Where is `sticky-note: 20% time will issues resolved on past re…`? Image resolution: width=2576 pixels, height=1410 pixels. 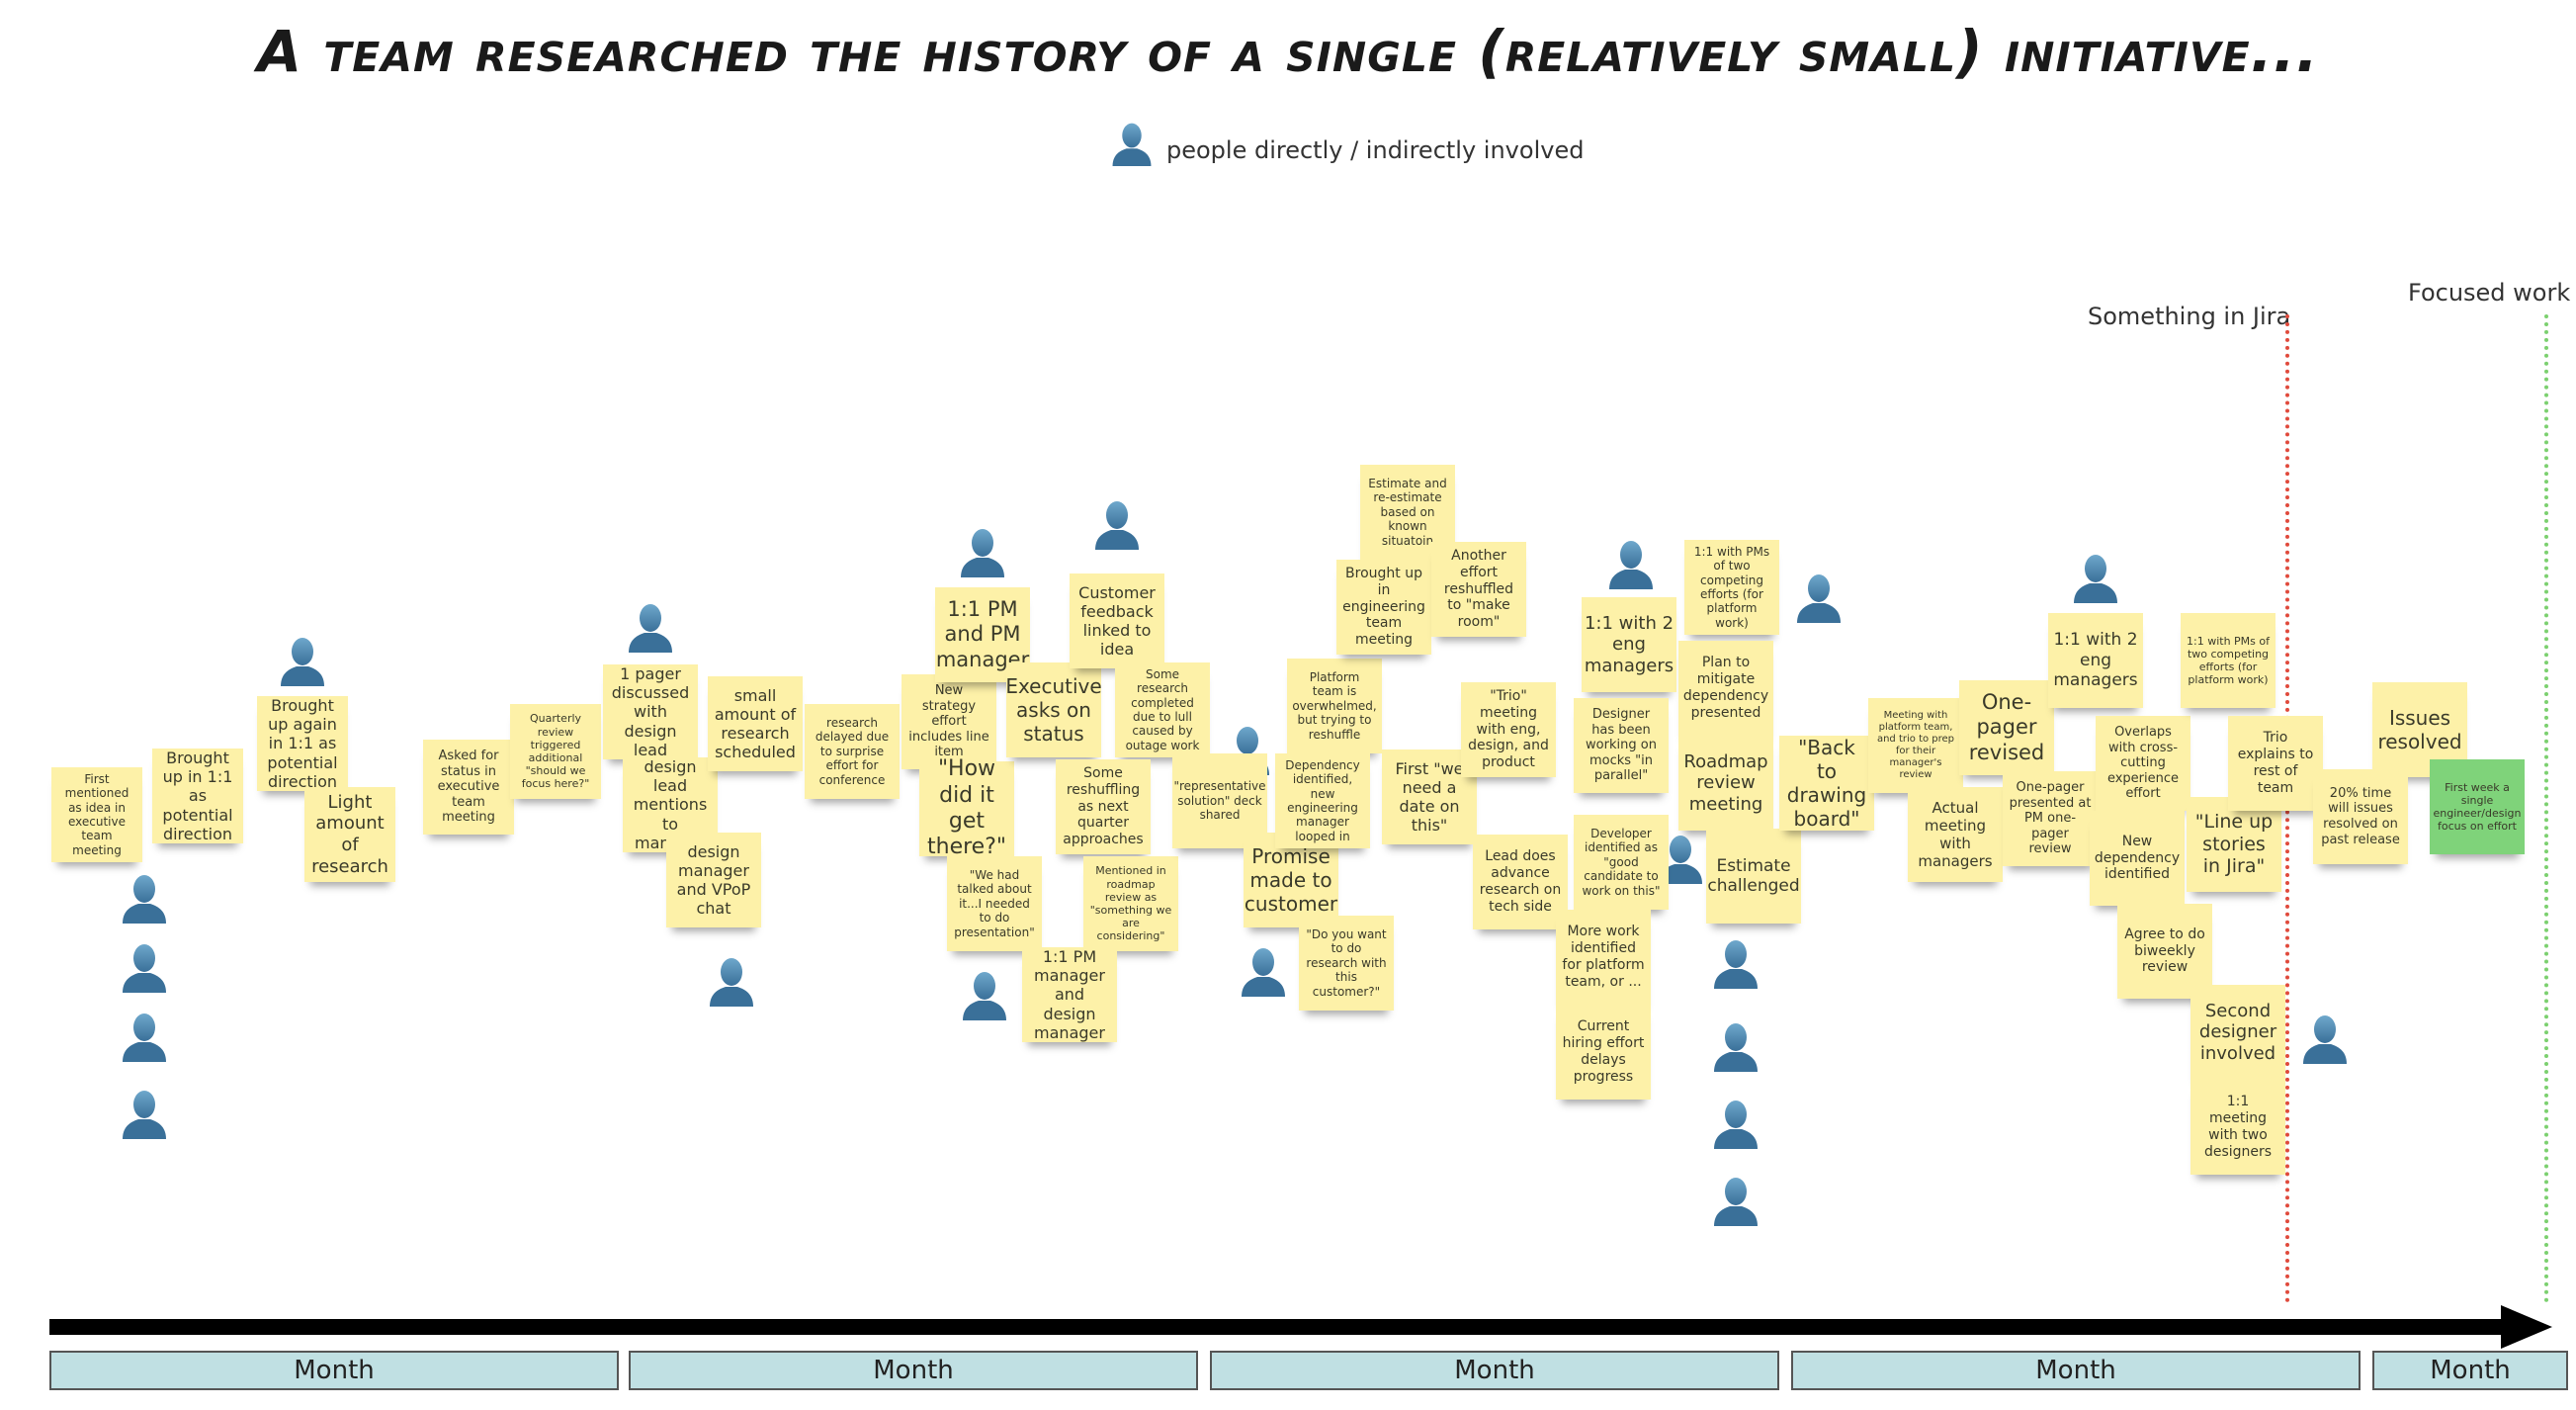
sticky-note: 20% time will issues resolved on past re… is located at coordinates (2360, 816).